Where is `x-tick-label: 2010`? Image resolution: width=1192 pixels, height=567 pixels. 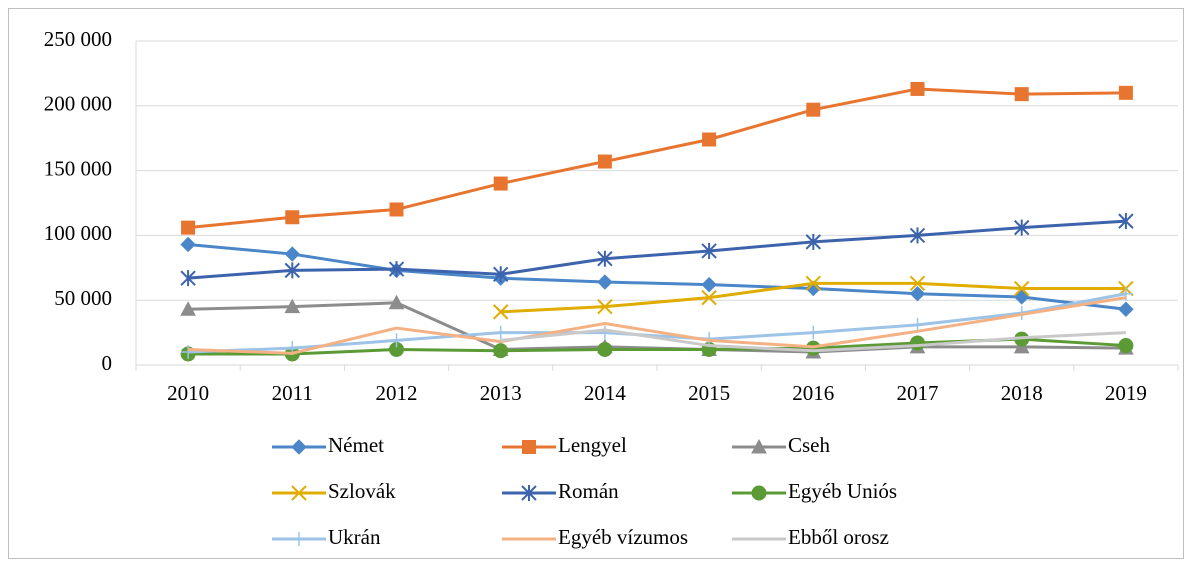
x-tick-label: 2010 is located at coordinates (188, 393).